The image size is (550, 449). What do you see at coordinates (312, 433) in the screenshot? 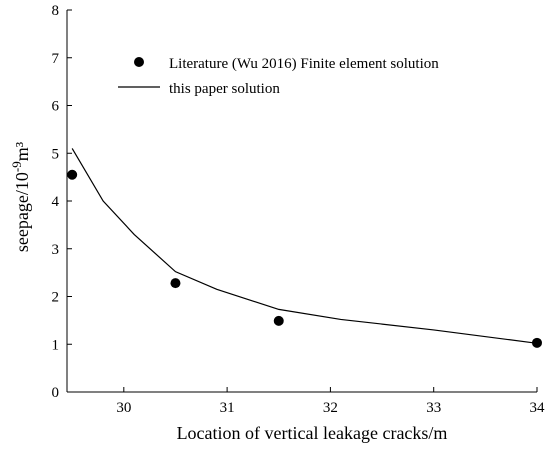
I see `x-axis-label: Location of vertical leakage cracks/m` at bounding box center [312, 433].